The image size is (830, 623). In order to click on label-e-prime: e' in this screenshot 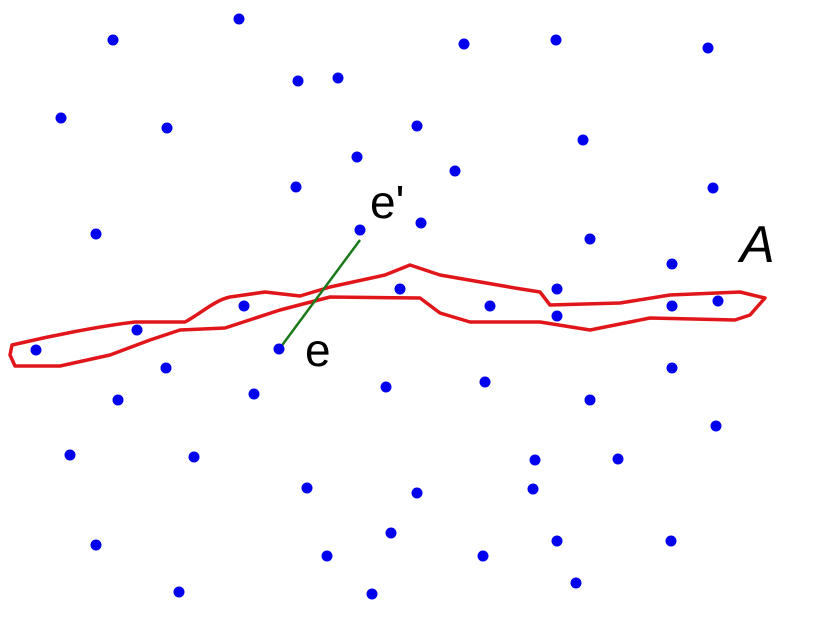, I will do `click(387, 202)`.